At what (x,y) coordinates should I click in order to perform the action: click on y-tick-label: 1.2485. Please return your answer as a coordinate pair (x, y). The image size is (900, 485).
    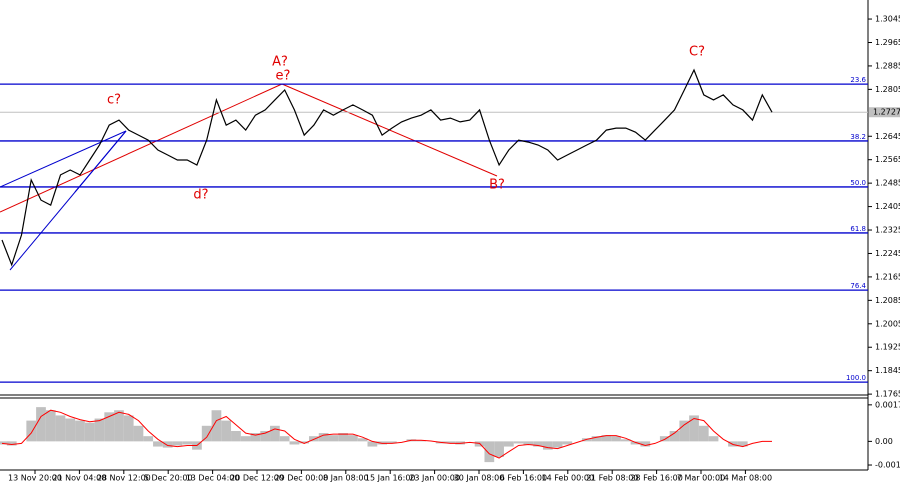
    Looking at the image, I should click on (887, 183).